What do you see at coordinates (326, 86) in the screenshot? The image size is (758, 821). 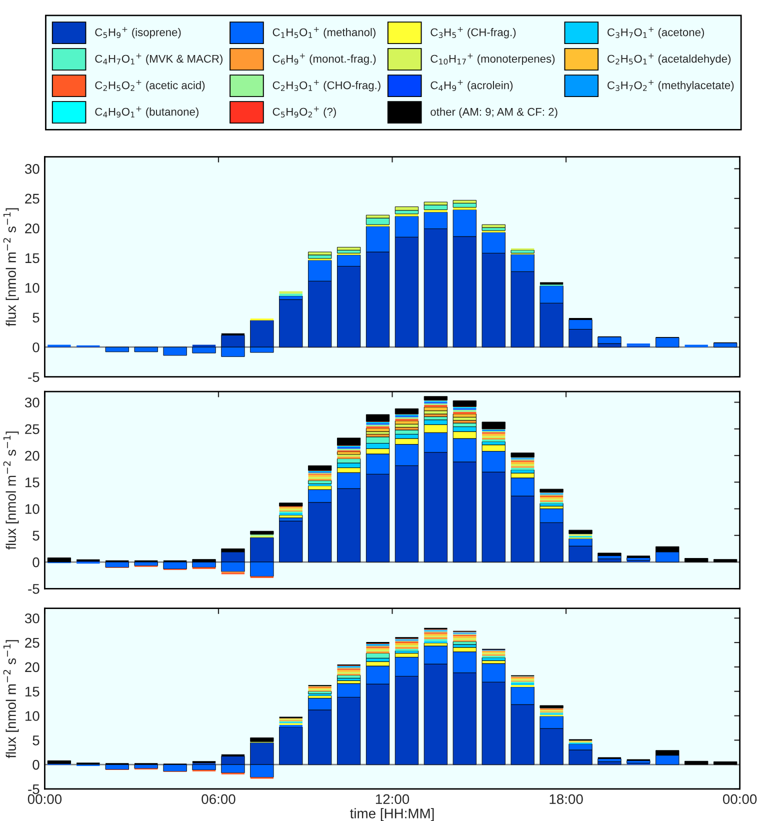 I see `legend-label: C$_{2}$H$_{3}$O$_{1}$$^{+}$ (CHO-frag.)` at bounding box center [326, 86].